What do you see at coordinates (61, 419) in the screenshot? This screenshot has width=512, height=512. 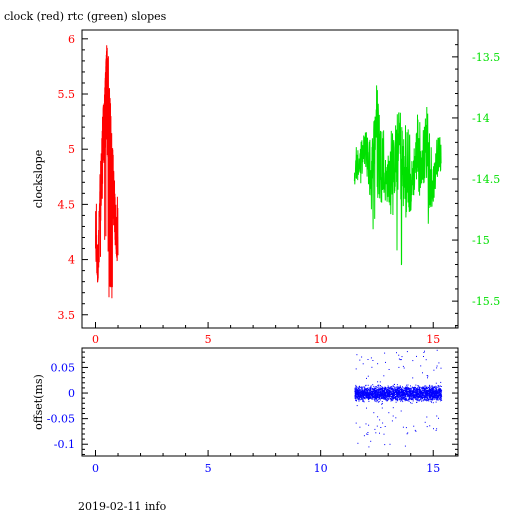 I see `offset-y-tick-label: -0.05` at bounding box center [61, 419].